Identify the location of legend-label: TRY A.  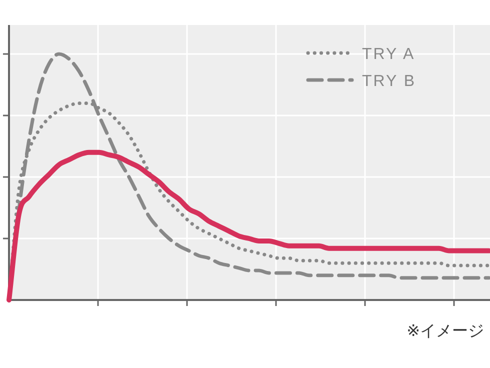
(389, 54).